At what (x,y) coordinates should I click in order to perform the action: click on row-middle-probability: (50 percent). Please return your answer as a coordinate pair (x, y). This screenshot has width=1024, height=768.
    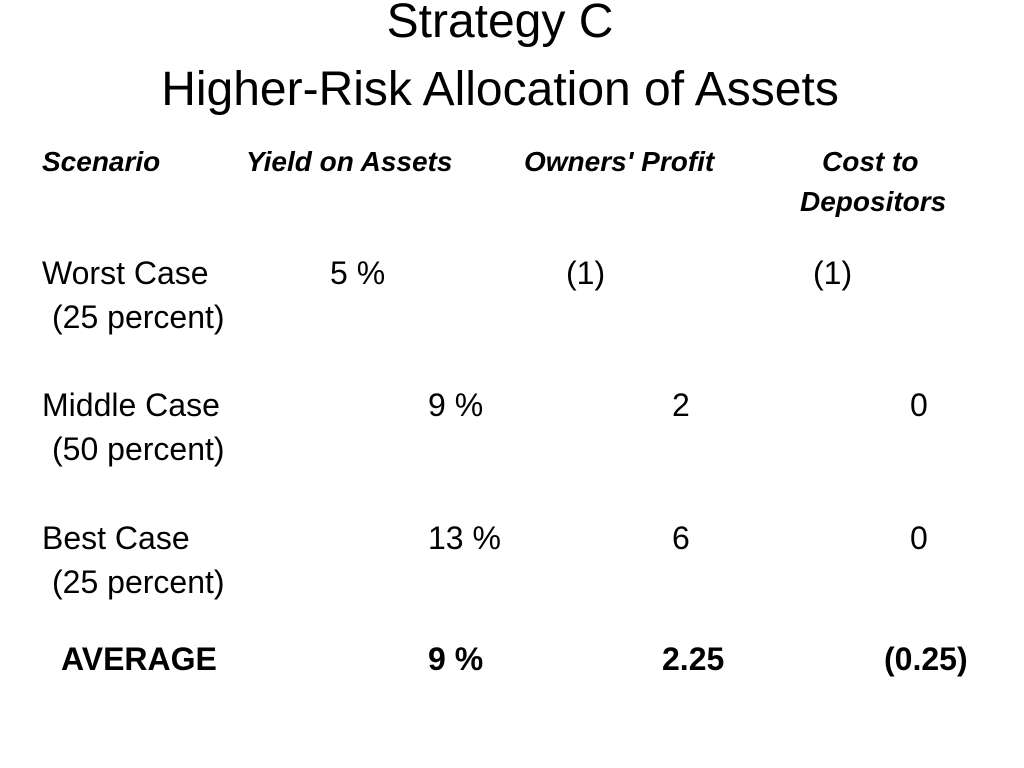
    Looking at the image, I should click on (138, 449).